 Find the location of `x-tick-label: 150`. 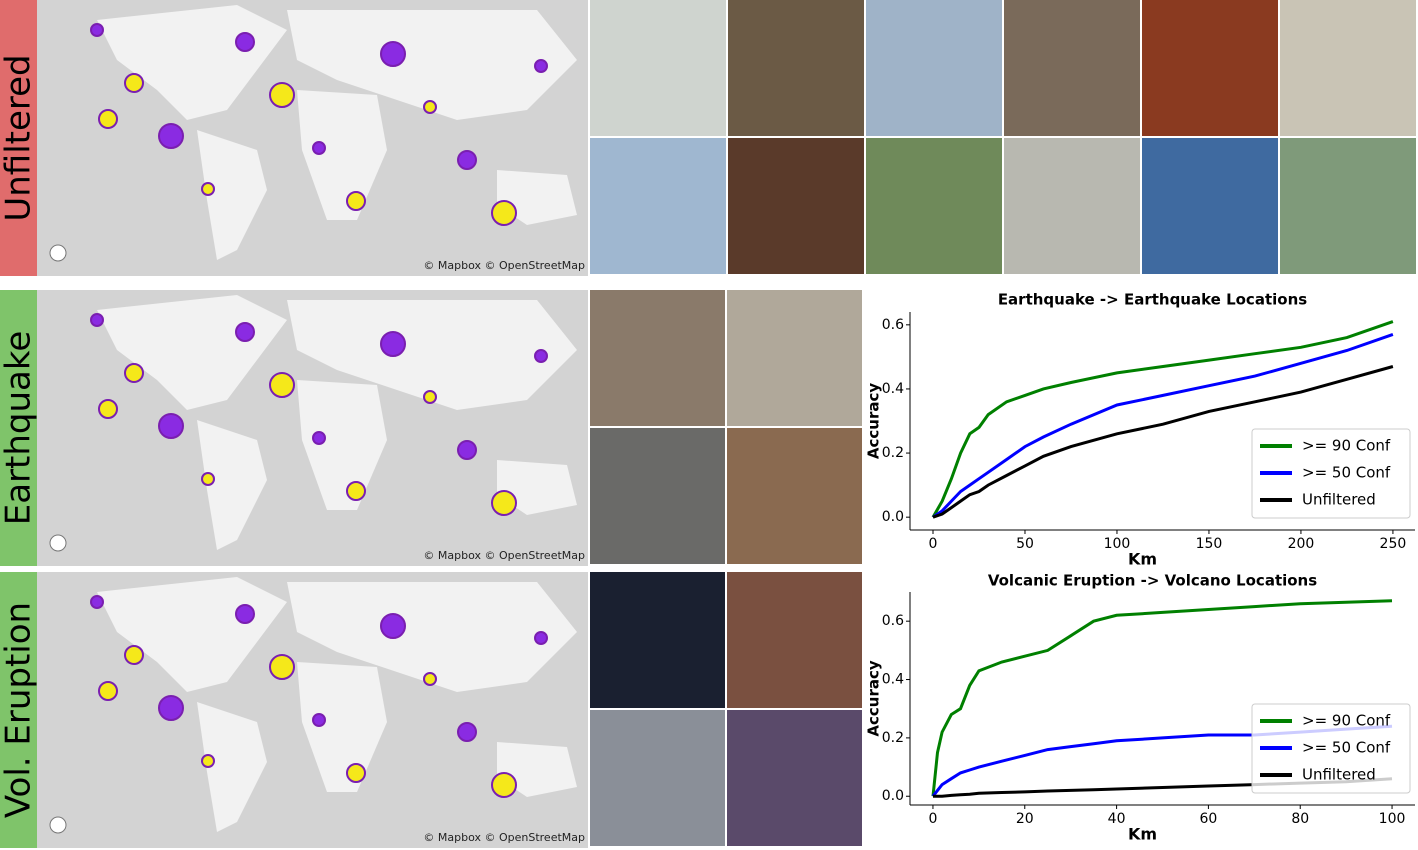

x-tick-label: 150 is located at coordinates (1209, 544).